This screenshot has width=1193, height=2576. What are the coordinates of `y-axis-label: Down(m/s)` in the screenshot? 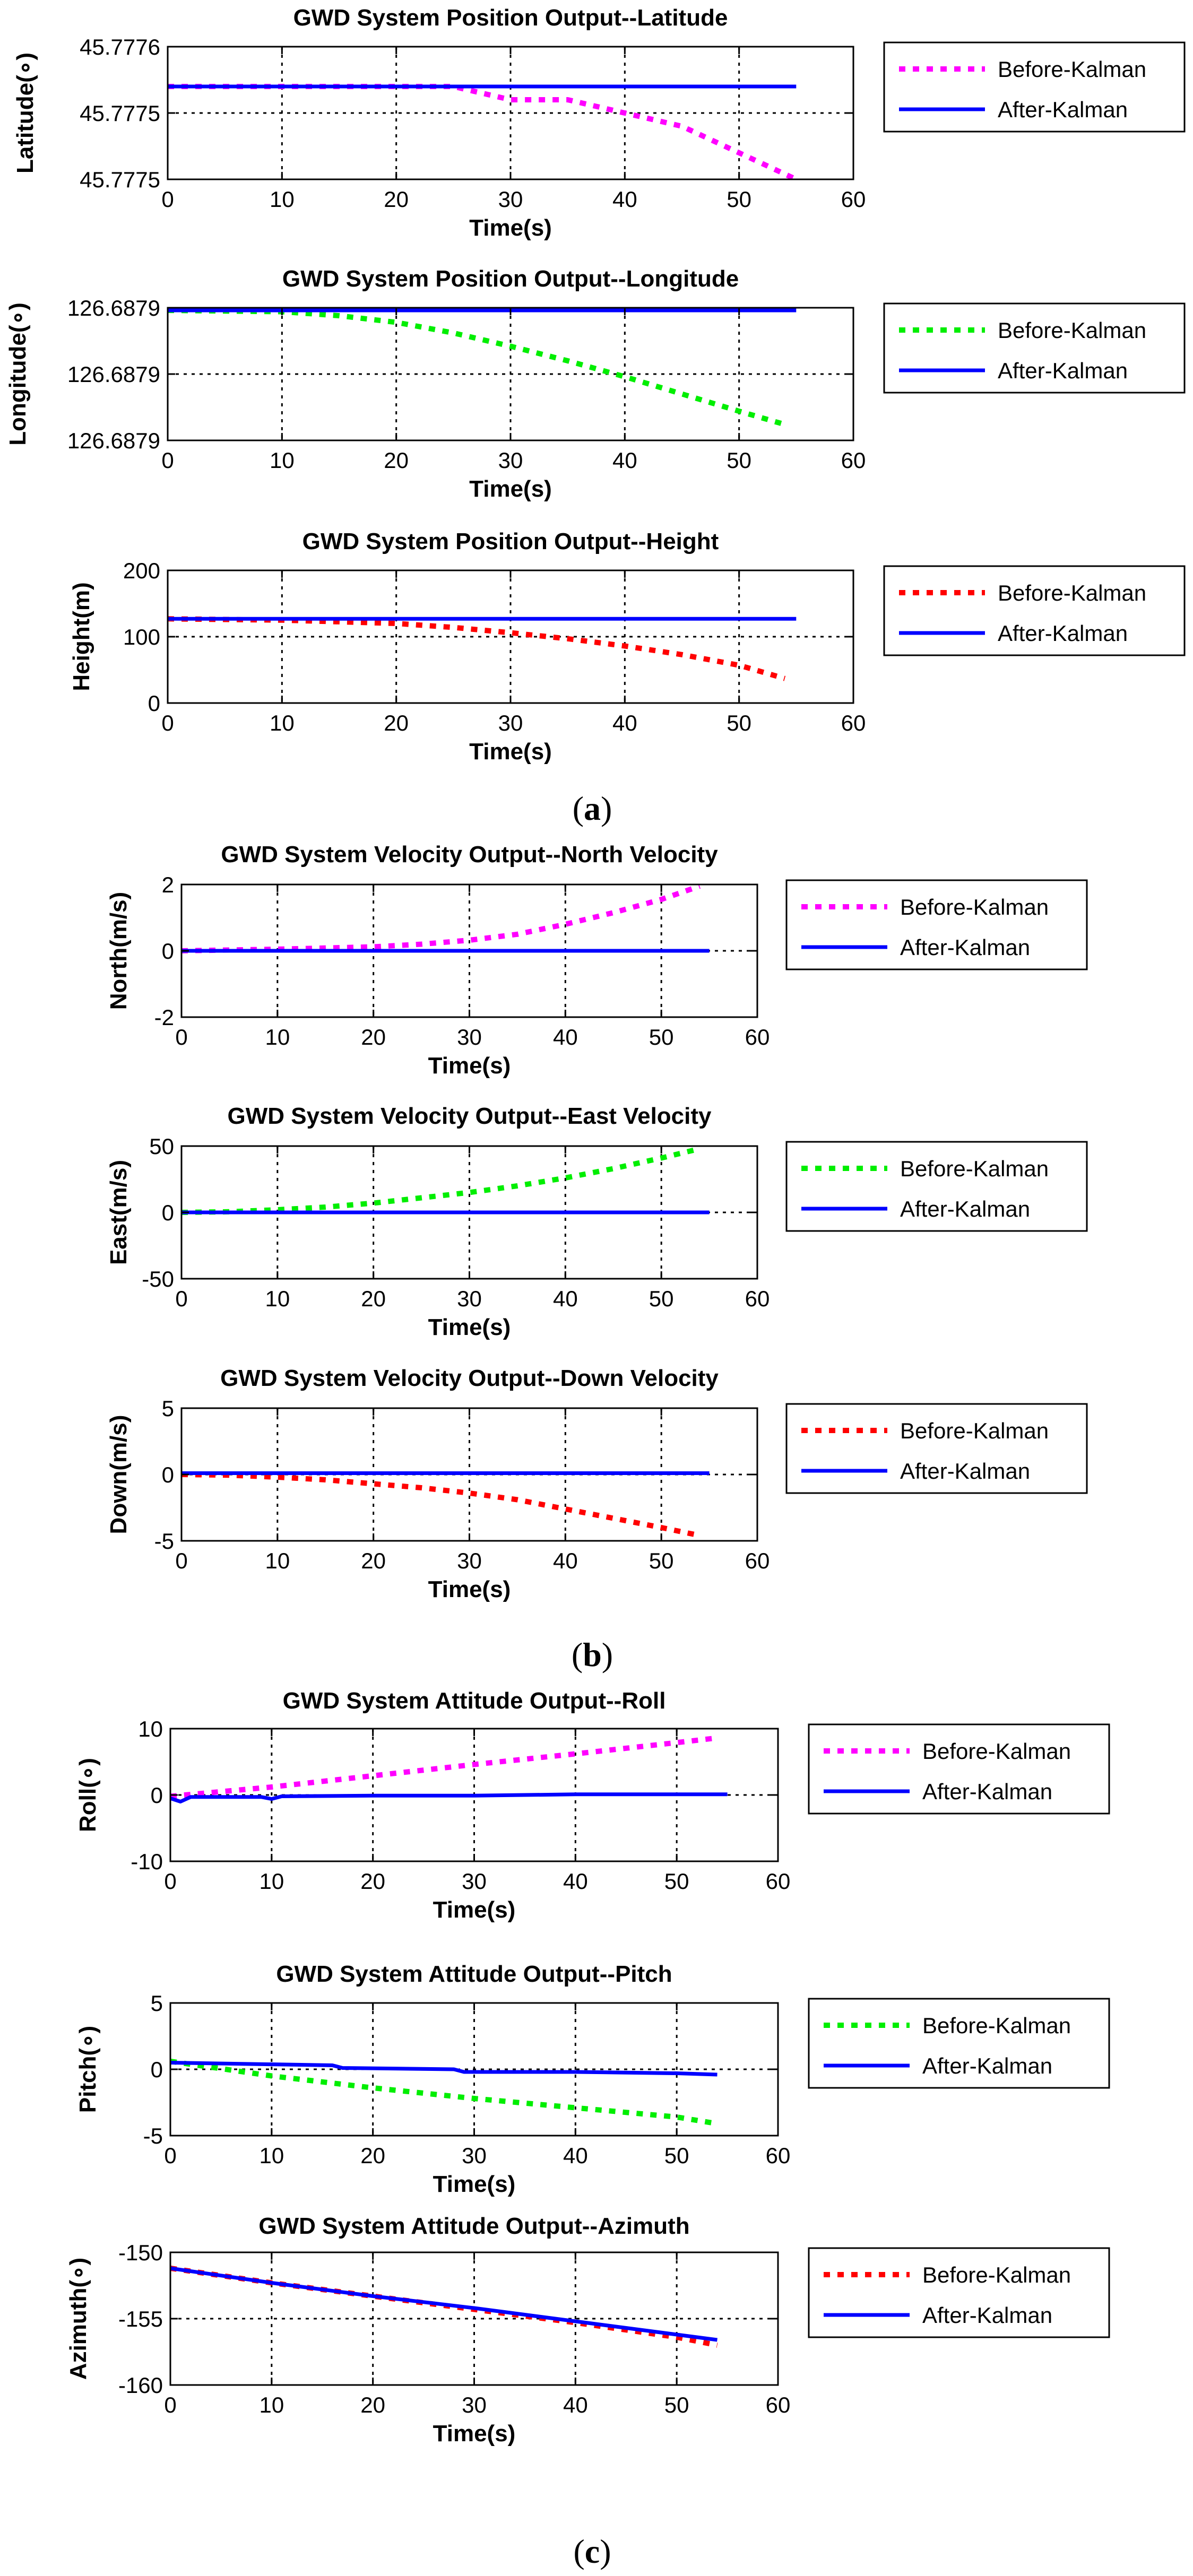 It's located at (119, 1474).